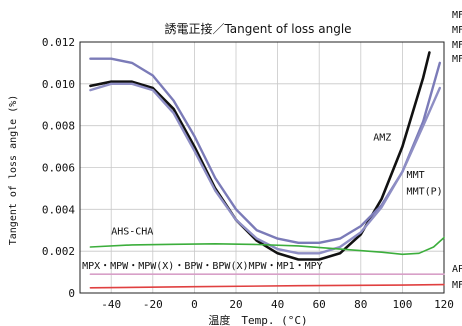 This screenshot has width=462, height=326. What do you see at coordinates (111, 304) in the screenshot?
I see `x-tick-label: -40` at bounding box center [111, 304].